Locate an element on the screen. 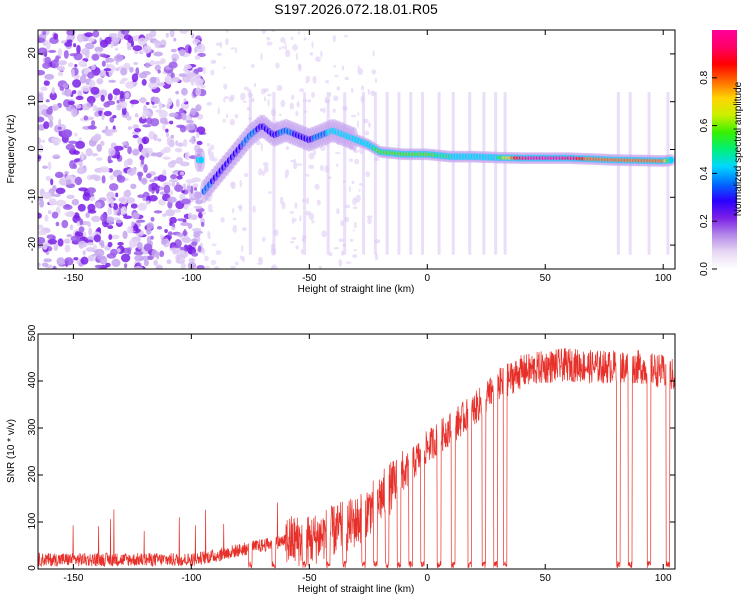  snr-ylabel: SNR (10 * v/v) is located at coordinates (11, 451).